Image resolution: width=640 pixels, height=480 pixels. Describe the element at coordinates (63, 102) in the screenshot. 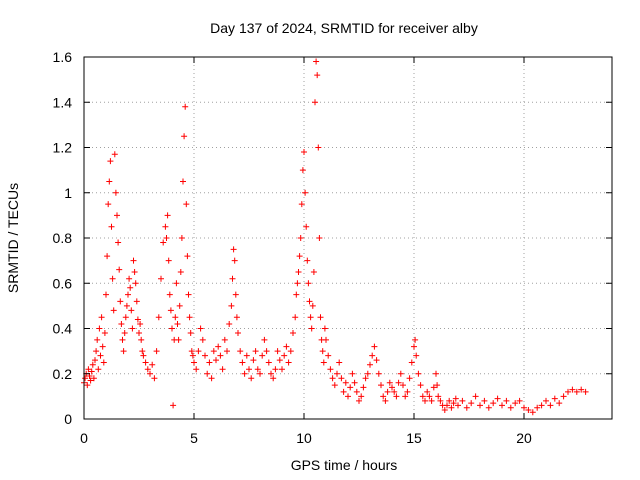

I see `y-tick-label: 1.4` at that location.